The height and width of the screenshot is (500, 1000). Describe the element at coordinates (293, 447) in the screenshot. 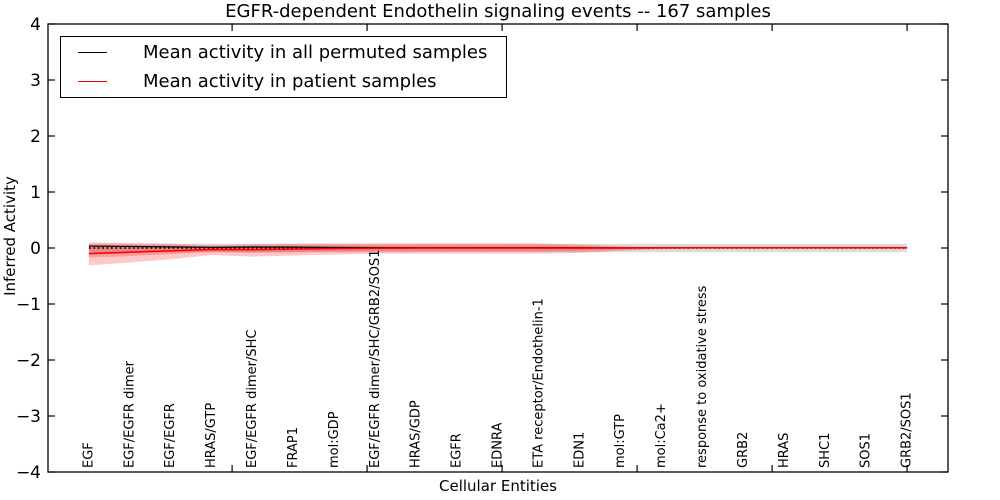

I see `x-category-label: FRAP1` at that location.